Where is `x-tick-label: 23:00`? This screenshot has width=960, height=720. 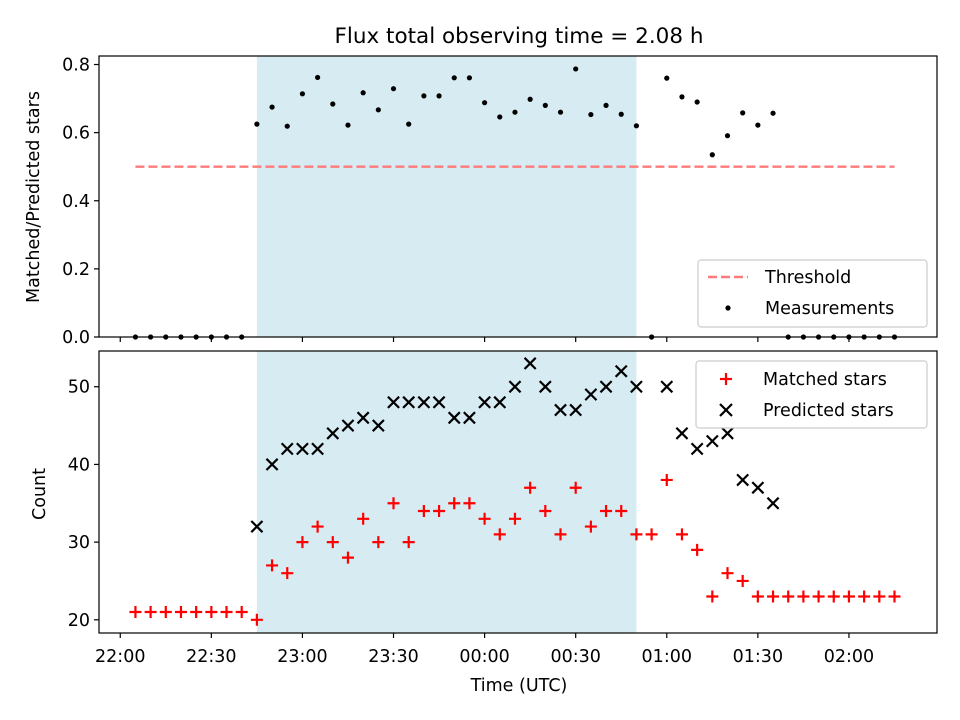
x-tick-label: 23:00 is located at coordinates (302, 657).